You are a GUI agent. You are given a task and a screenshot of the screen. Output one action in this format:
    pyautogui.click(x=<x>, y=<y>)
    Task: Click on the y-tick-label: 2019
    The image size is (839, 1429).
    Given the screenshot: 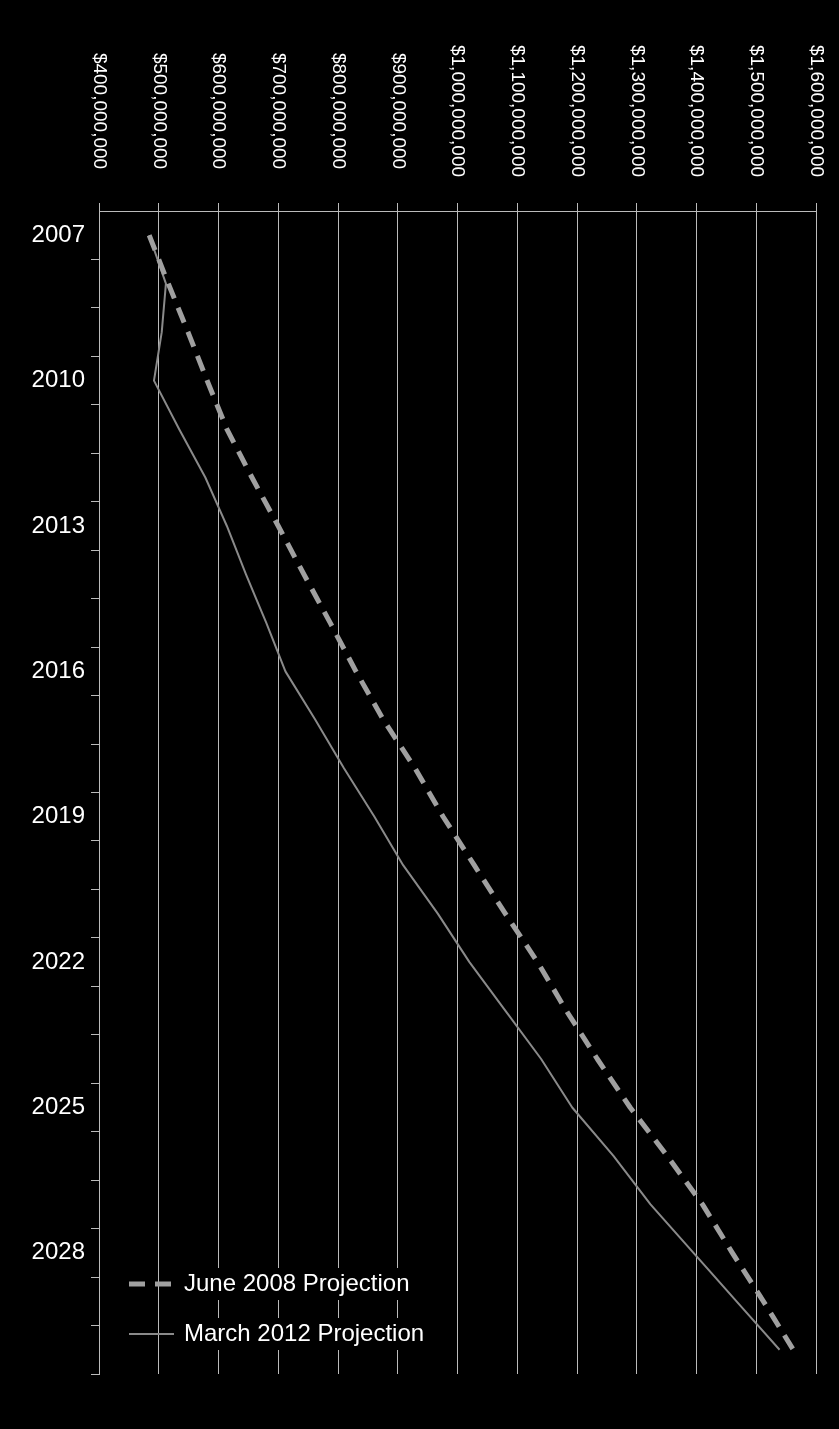 What is the action you would take?
    pyautogui.click(x=58, y=815)
    